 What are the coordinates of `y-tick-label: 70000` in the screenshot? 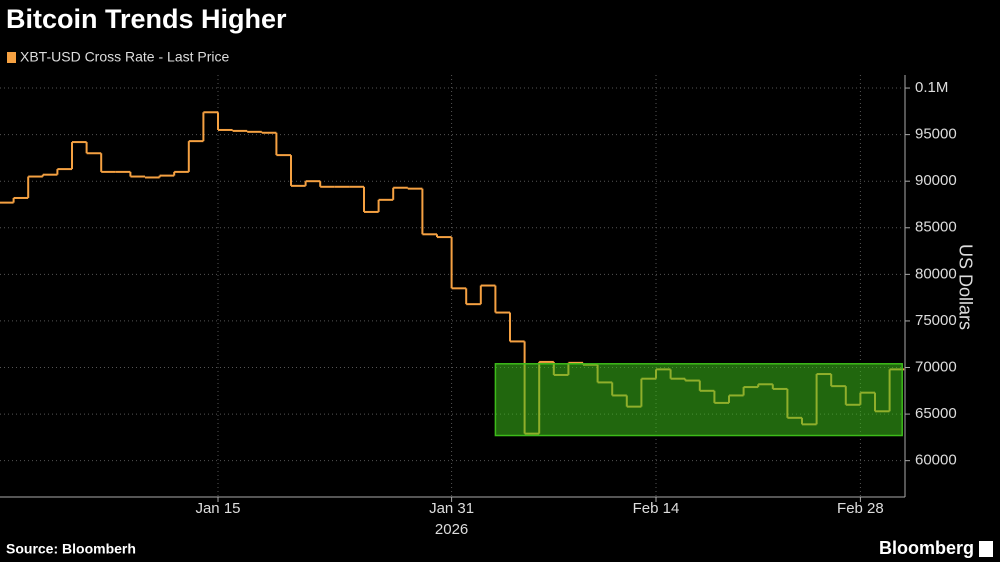 It's located at (936, 366).